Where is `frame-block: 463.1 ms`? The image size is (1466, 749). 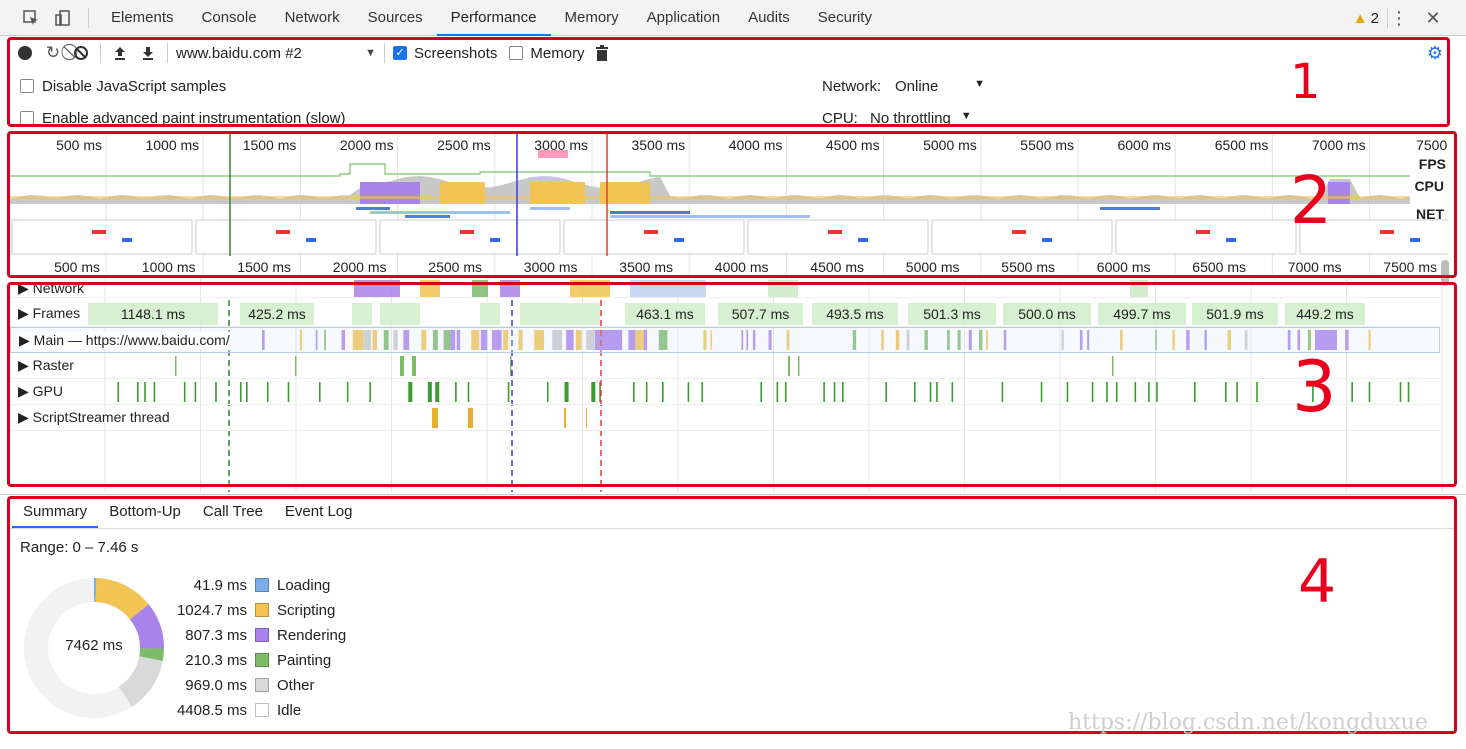 frame-block: 463.1 ms is located at coordinates (665, 314).